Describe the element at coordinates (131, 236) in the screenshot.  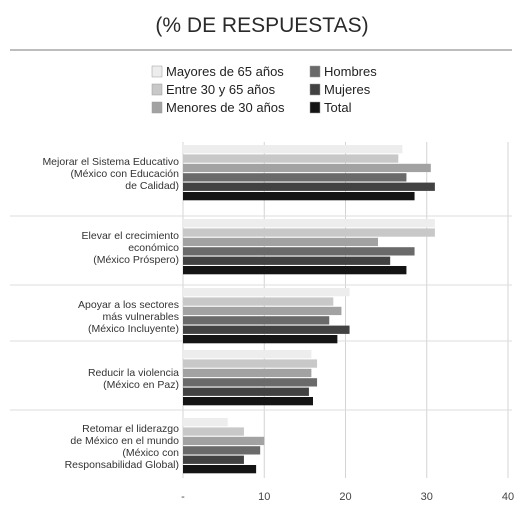
I see `category-label: Elevar el crecimiento` at that location.